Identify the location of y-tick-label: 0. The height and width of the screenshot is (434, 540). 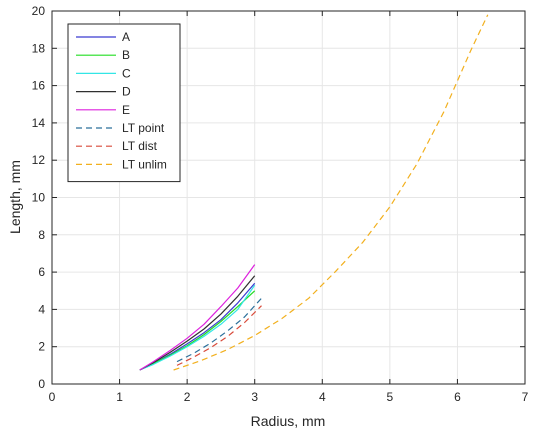
(41, 384).